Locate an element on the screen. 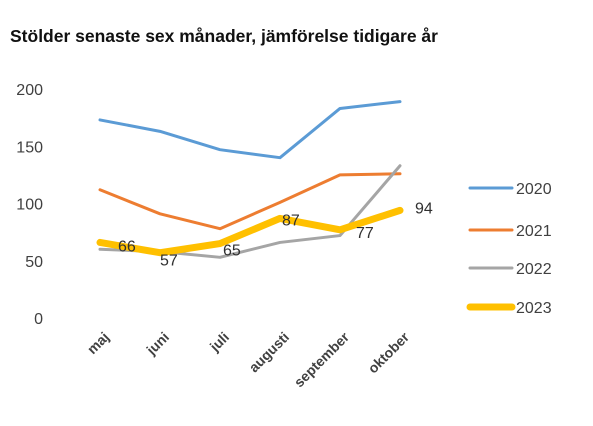  data-label: 94 is located at coordinates (424, 208).